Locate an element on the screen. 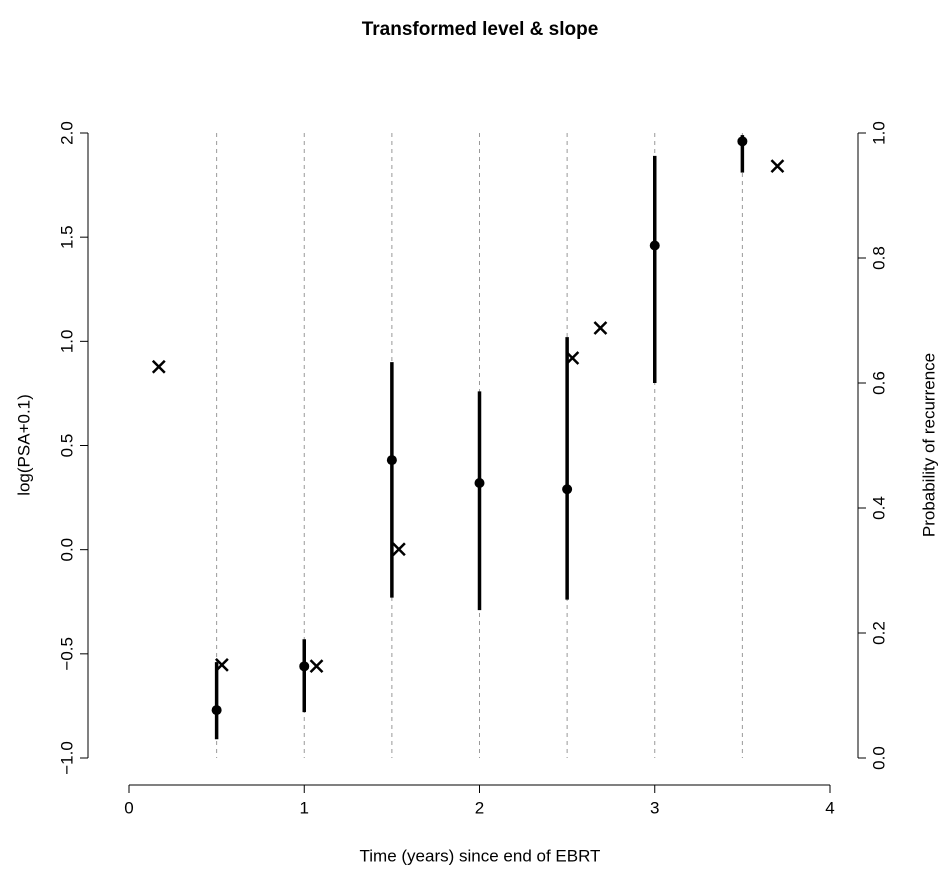 The image size is (945, 896). x-tick-label: 1 is located at coordinates (304, 807).